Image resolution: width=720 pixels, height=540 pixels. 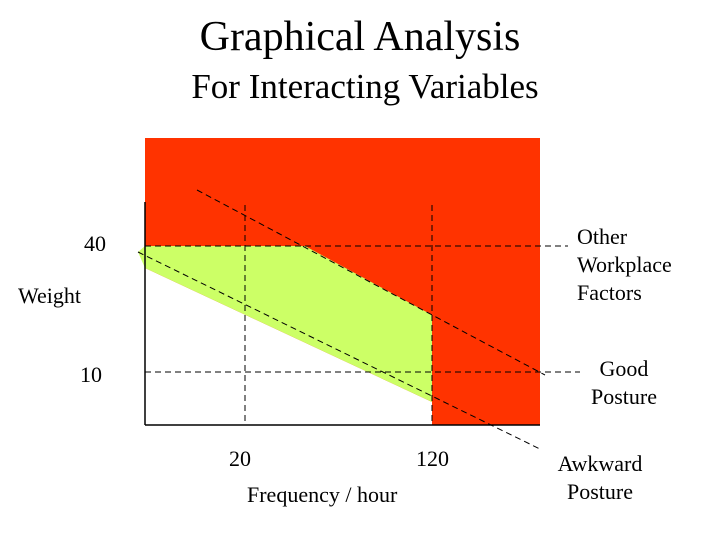 I want to click on safe-region, so click(x=288, y=346).